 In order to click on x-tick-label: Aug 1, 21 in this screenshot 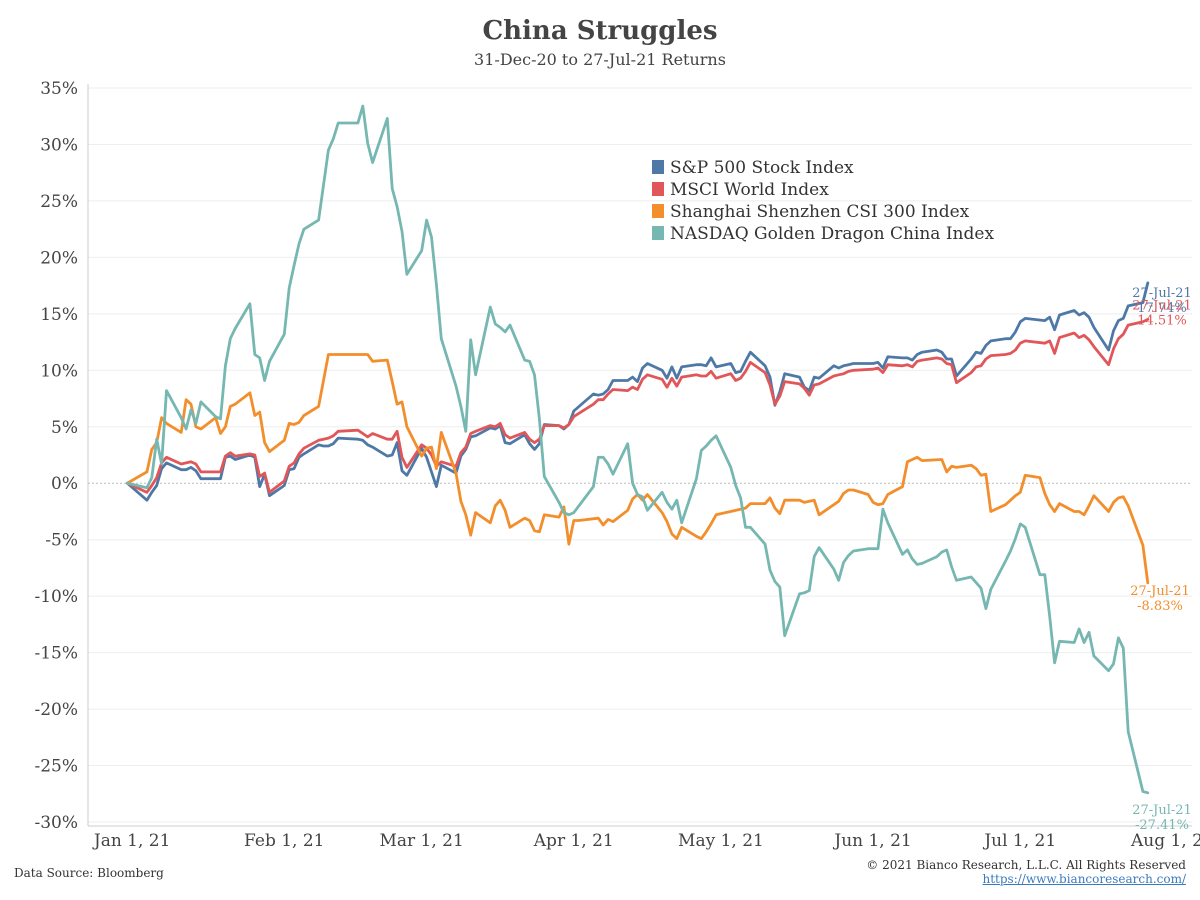, I will do `click(1165, 841)`.